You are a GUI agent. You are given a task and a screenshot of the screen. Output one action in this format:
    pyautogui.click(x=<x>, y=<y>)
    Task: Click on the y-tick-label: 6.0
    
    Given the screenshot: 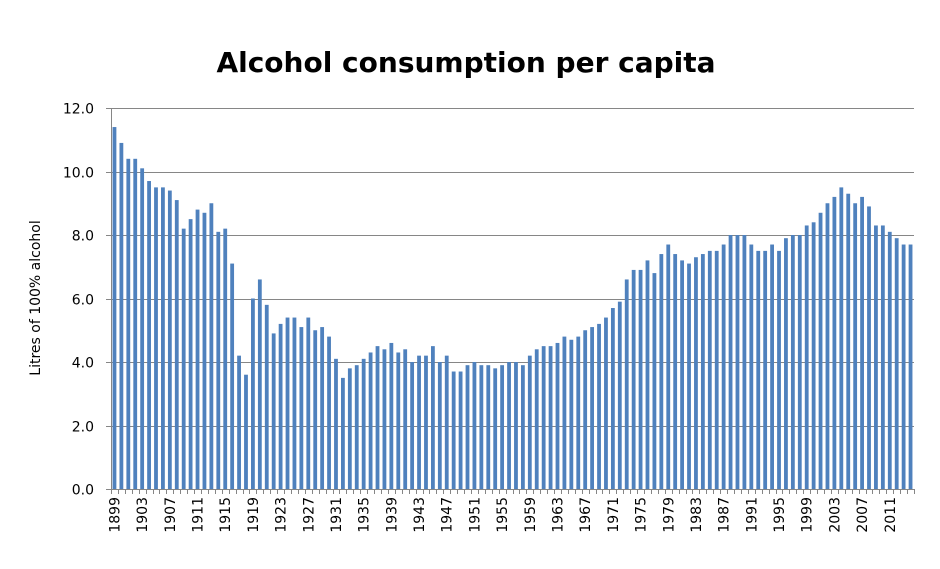 What is the action you would take?
    pyautogui.click(x=83, y=301)
    